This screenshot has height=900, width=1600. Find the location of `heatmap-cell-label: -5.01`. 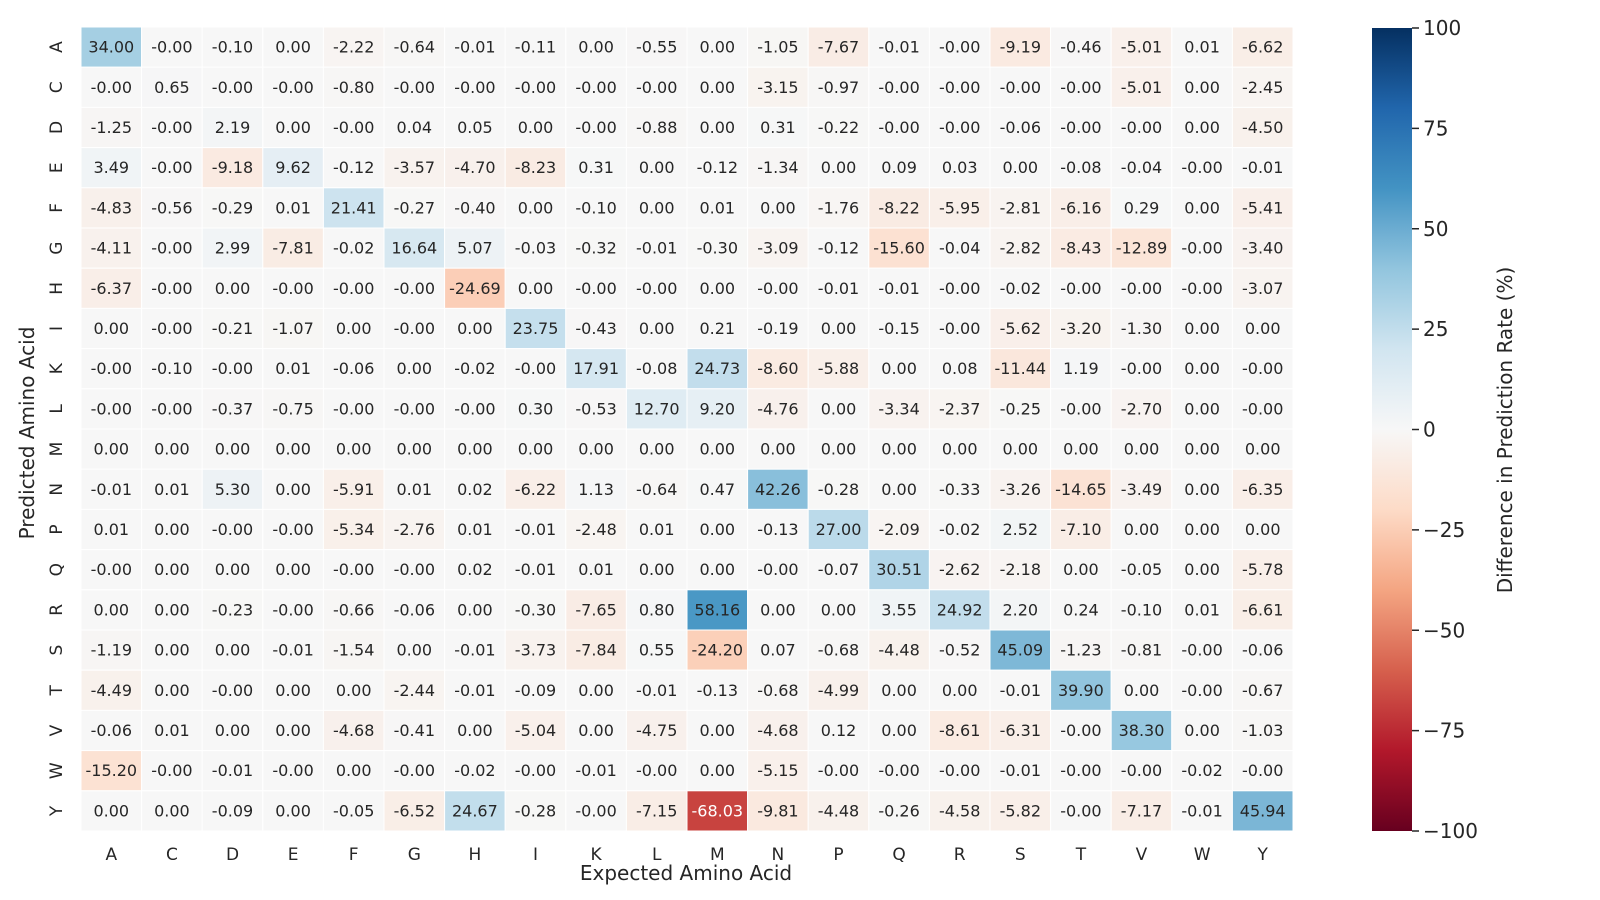

heatmap-cell-label: -5.01 is located at coordinates (1141, 87).